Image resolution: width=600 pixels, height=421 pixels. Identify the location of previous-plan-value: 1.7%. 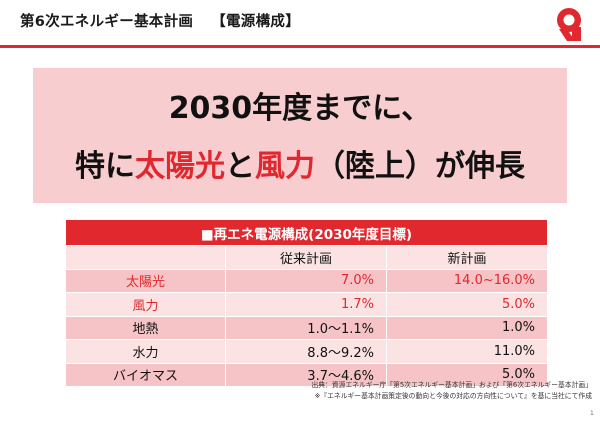
(306, 304).